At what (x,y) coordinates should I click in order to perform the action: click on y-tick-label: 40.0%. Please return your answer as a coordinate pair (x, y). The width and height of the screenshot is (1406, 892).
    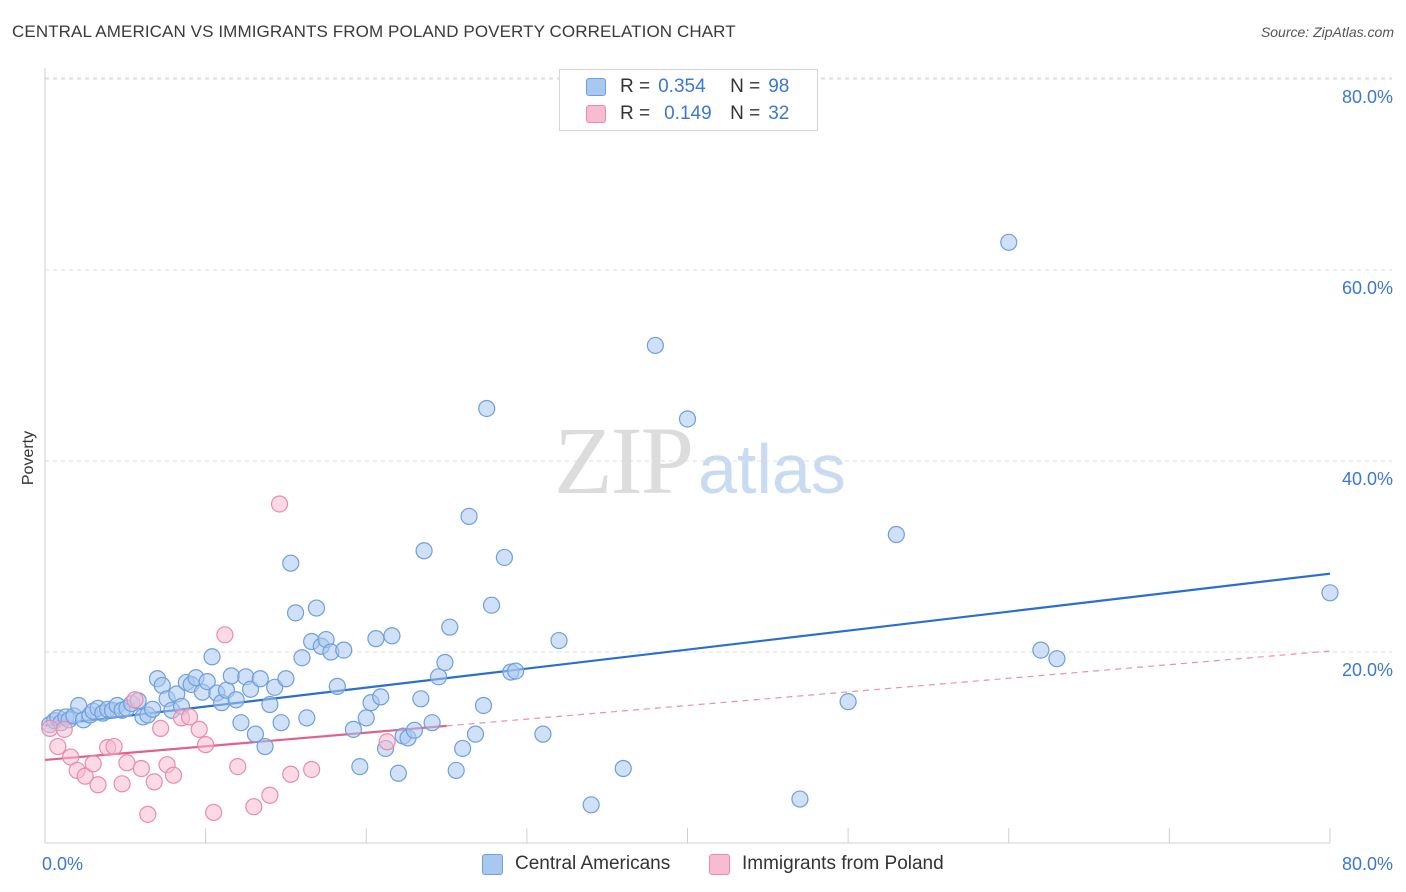
    Looking at the image, I should click on (1367, 479).